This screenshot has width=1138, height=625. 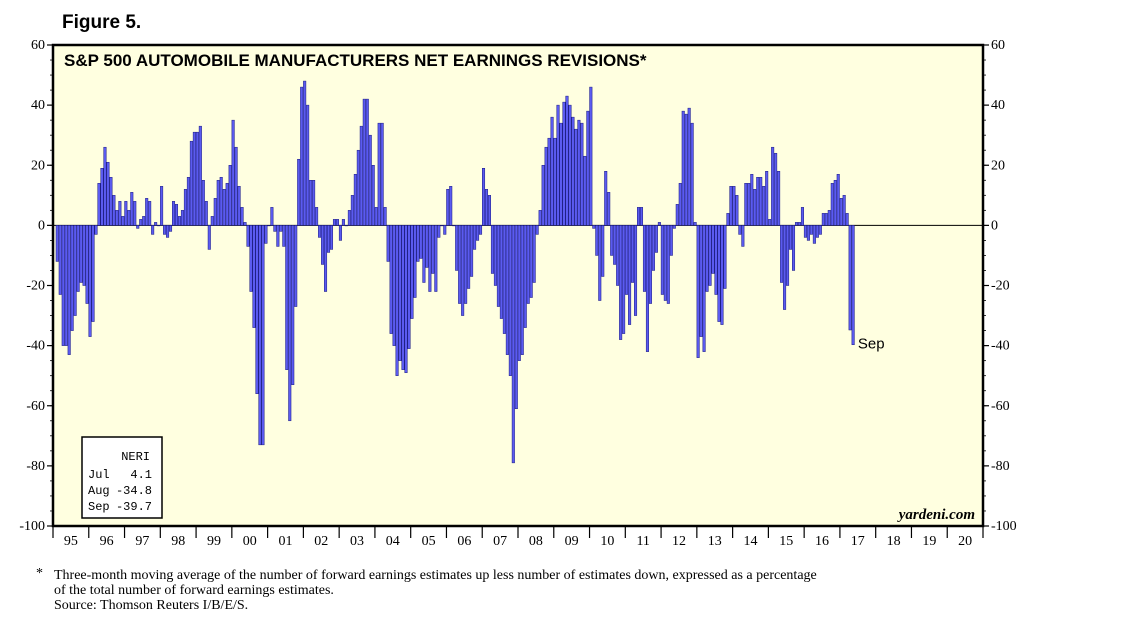 What do you see at coordinates (35, 406) in the screenshot?
I see `y-tick-label-left: -60` at bounding box center [35, 406].